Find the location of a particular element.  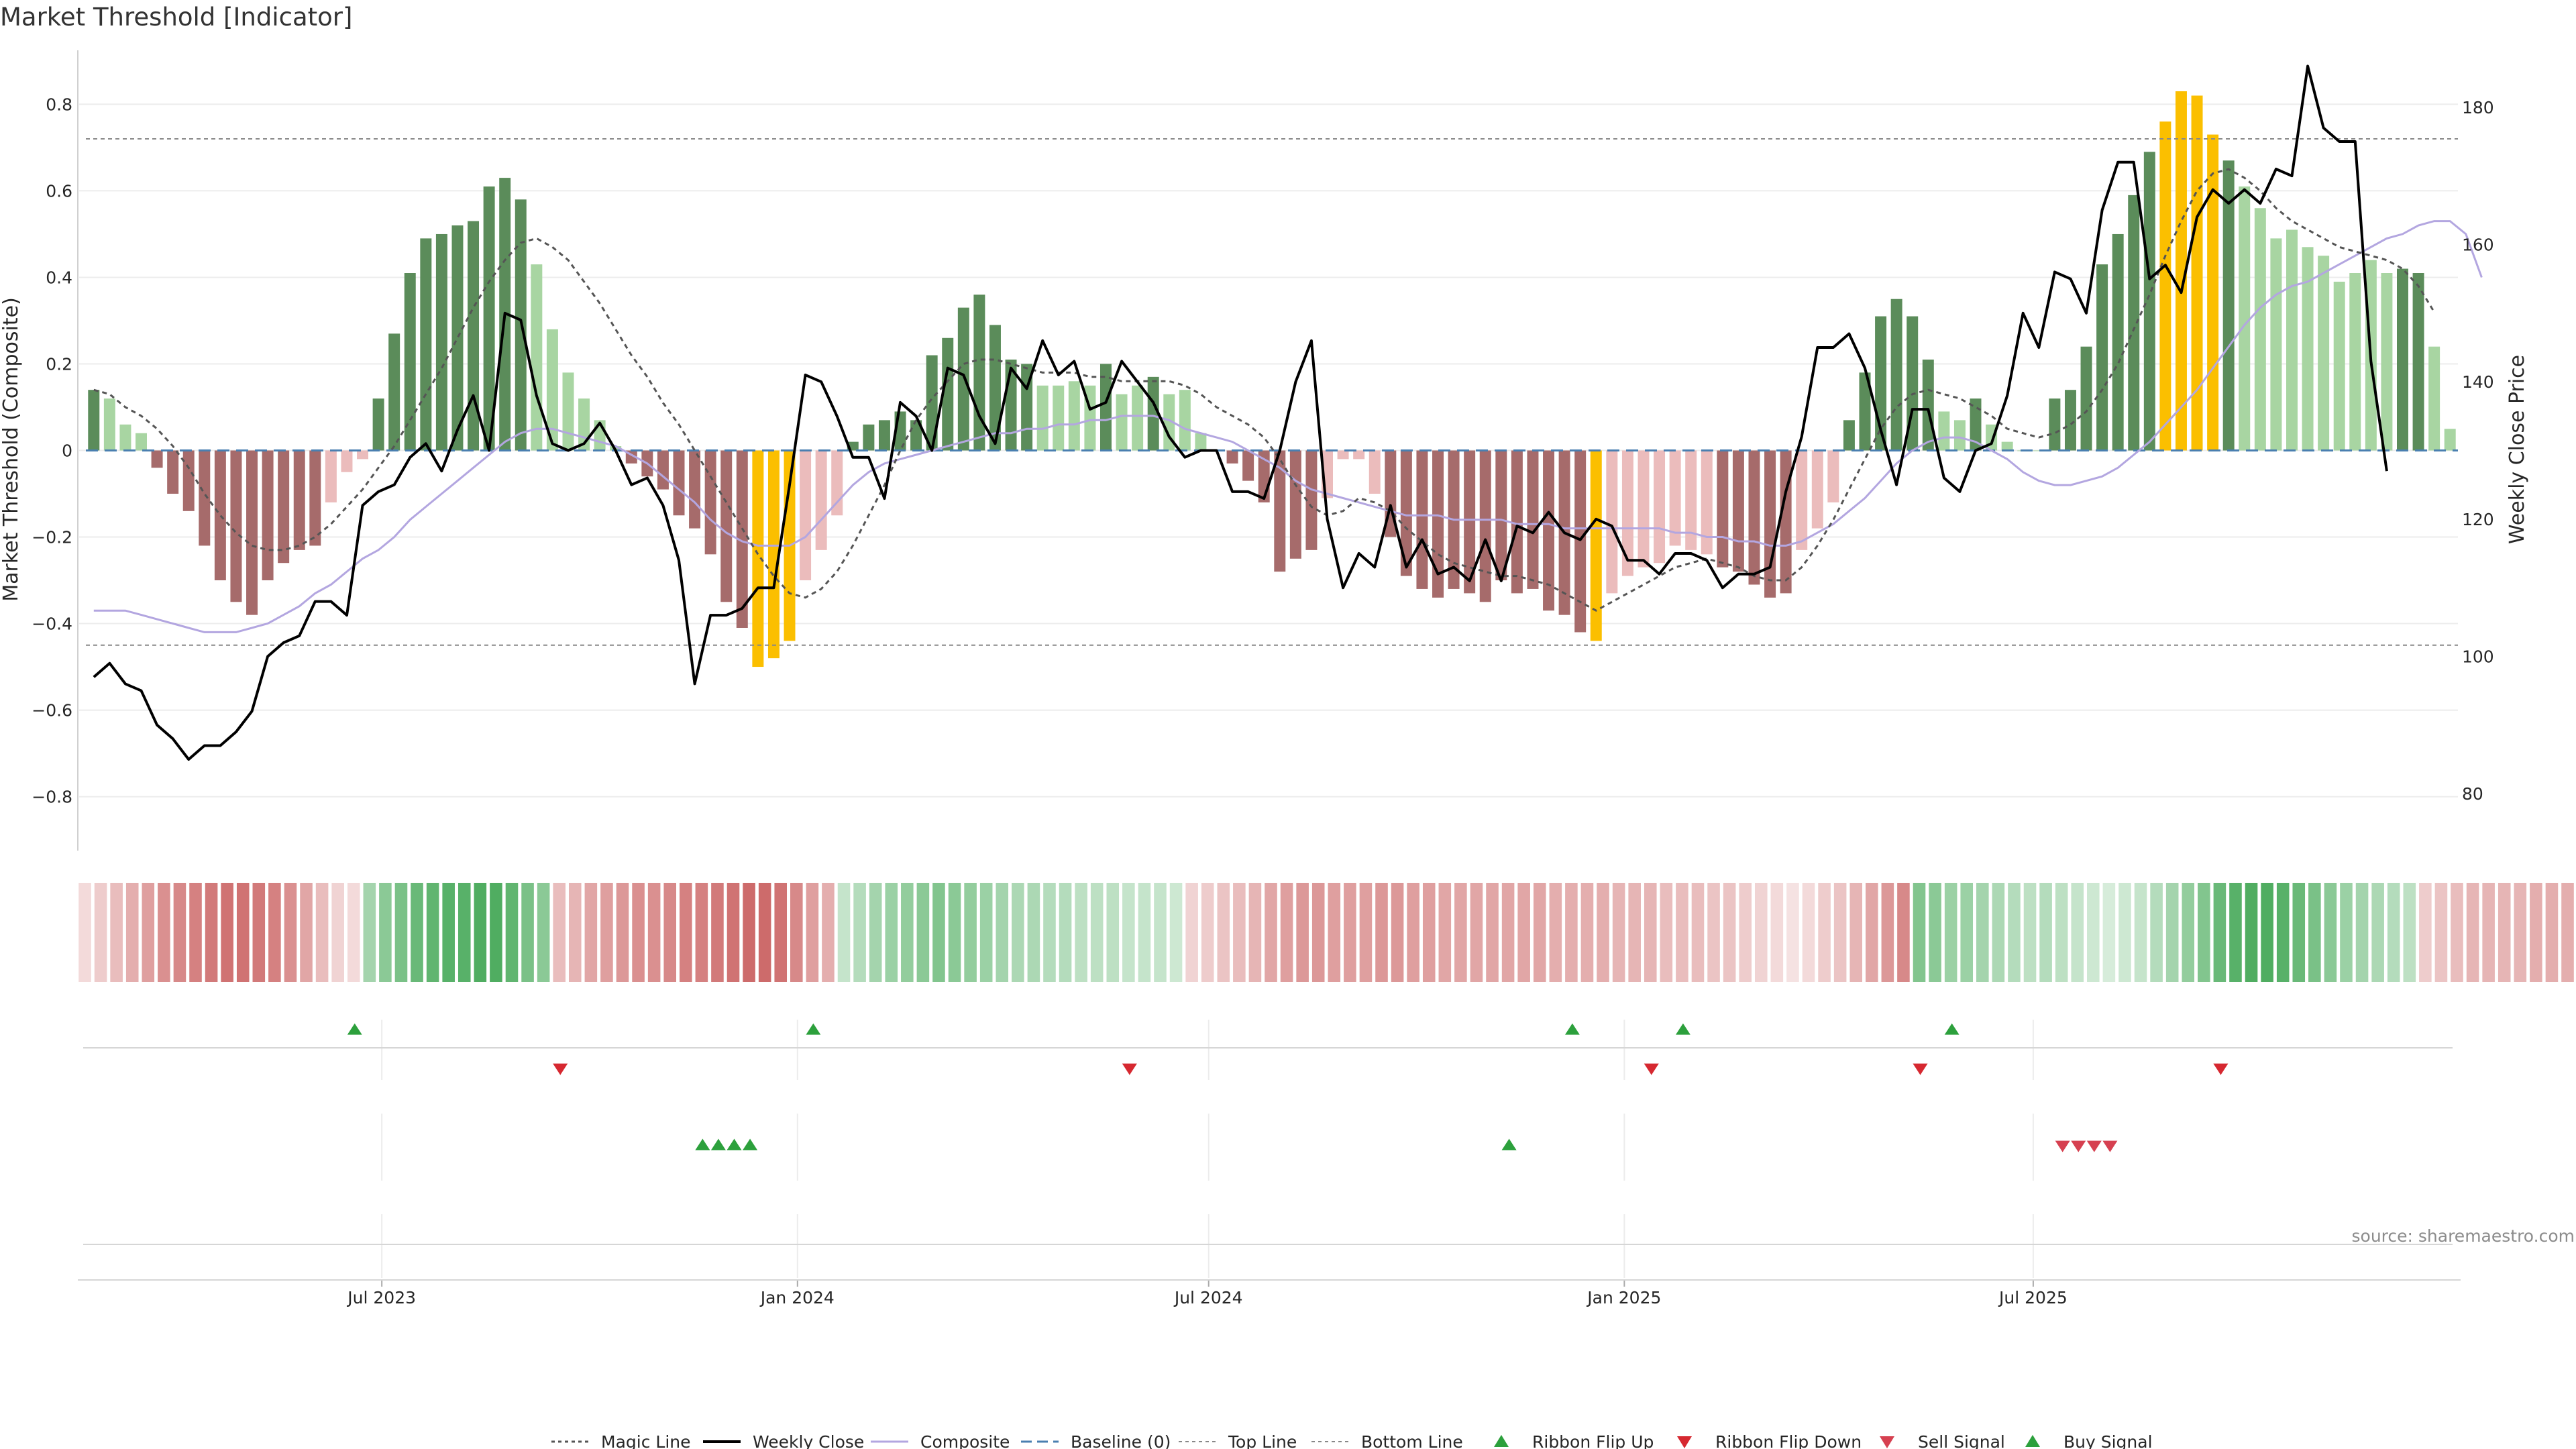

y-tick-left: 0.8 is located at coordinates (59, 104).